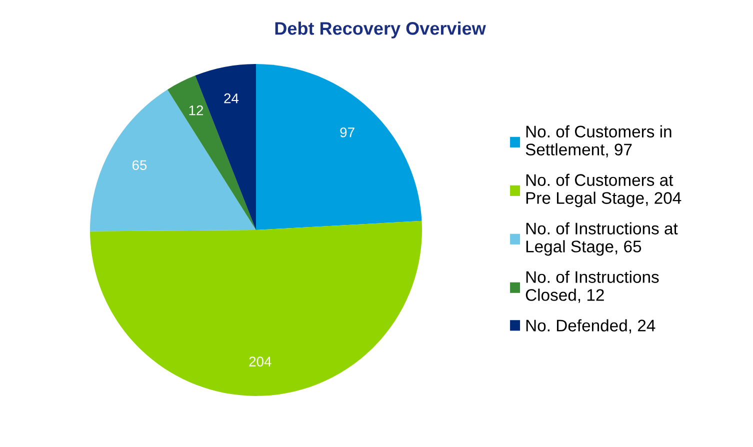  I want to click on legend-label: No. Defended, 24, so click(591, 326).